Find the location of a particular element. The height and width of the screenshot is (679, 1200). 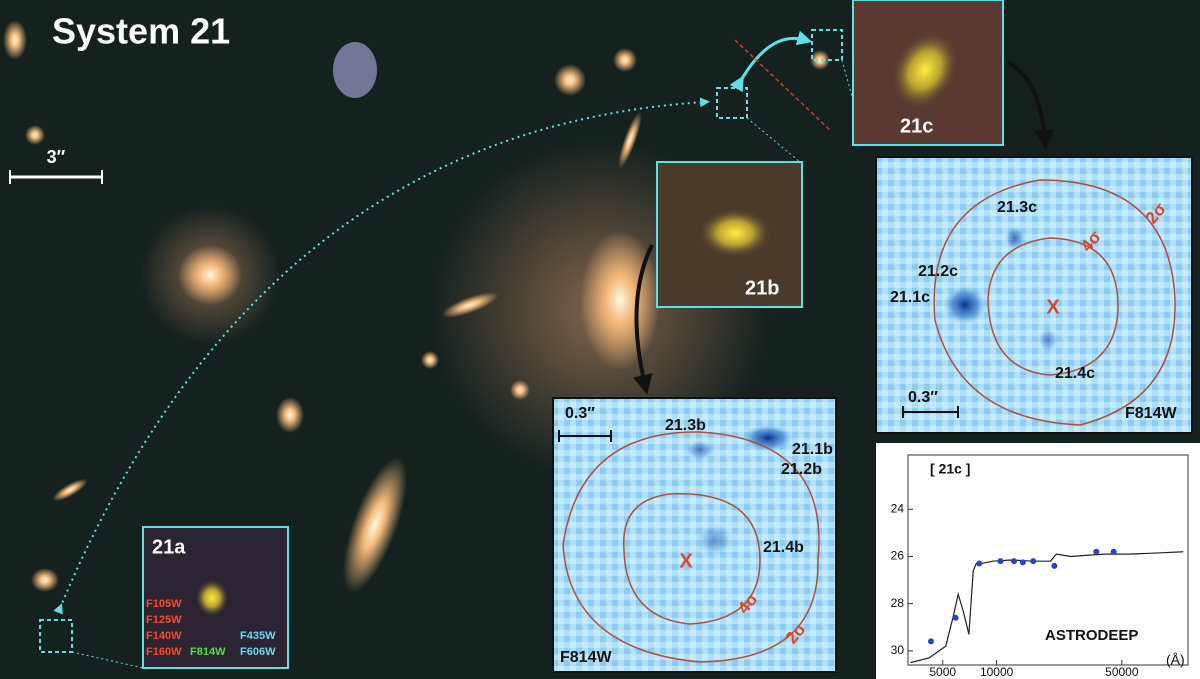

filter-label: F606W is located at coordinates (258, 652).